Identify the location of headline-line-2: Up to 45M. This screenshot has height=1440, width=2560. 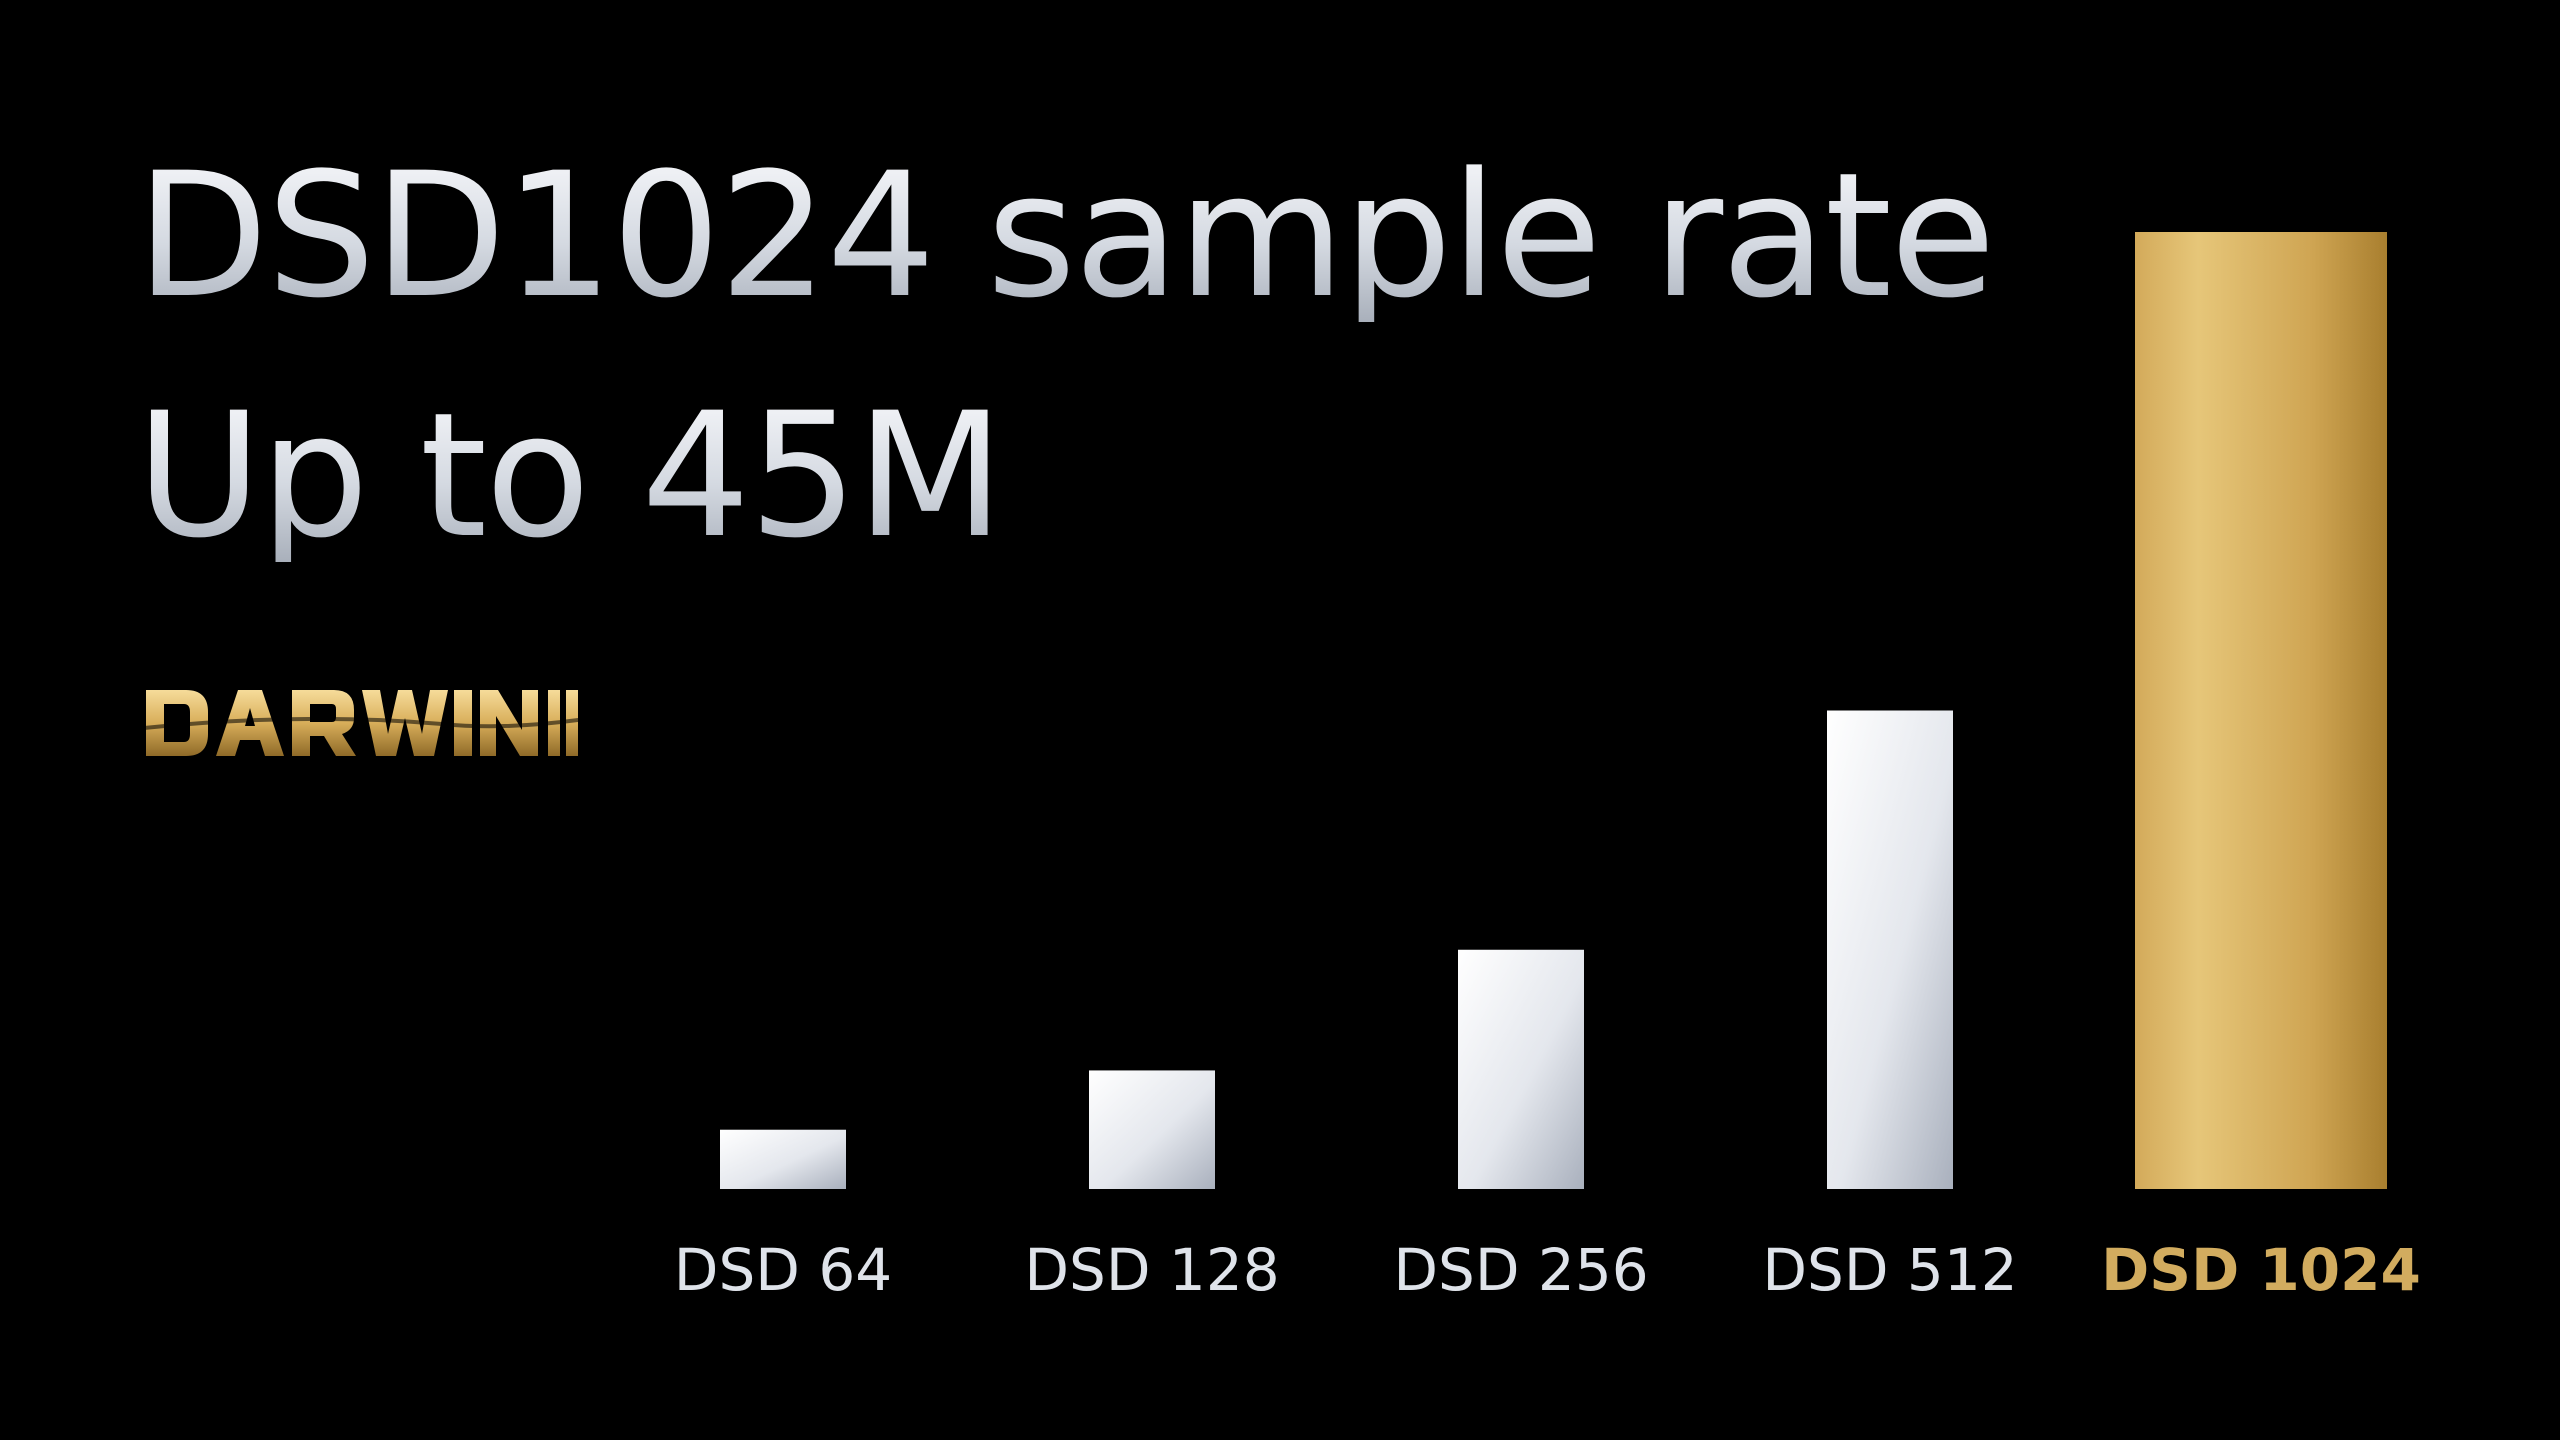
(570, 475).